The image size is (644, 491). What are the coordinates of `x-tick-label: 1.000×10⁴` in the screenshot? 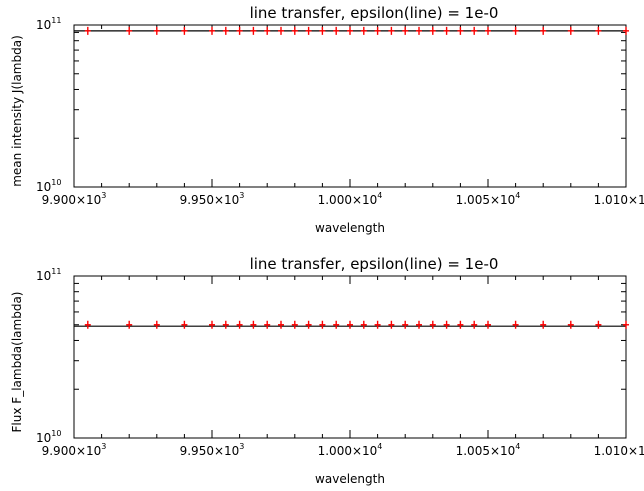 It's located at (350, 450).